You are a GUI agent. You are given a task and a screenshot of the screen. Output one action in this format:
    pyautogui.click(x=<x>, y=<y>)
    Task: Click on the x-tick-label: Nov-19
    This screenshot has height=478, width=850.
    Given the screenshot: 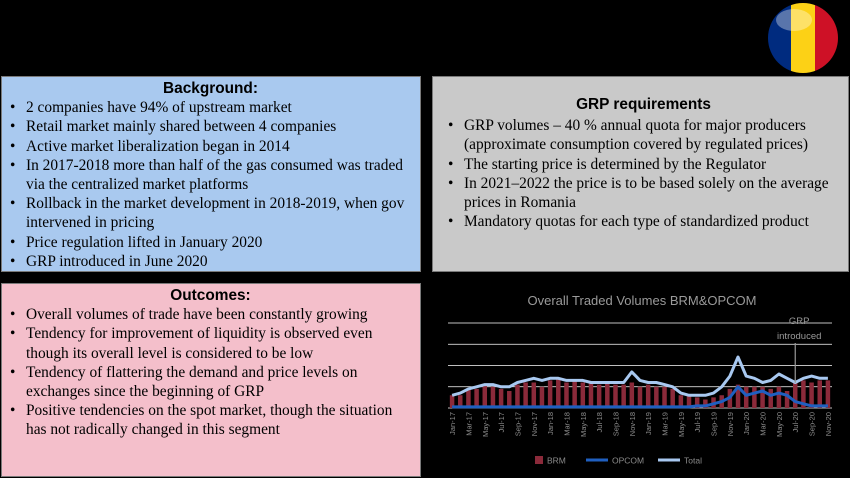 What is the action you would take?
    pyautogui.click(x=730, y=424)
    